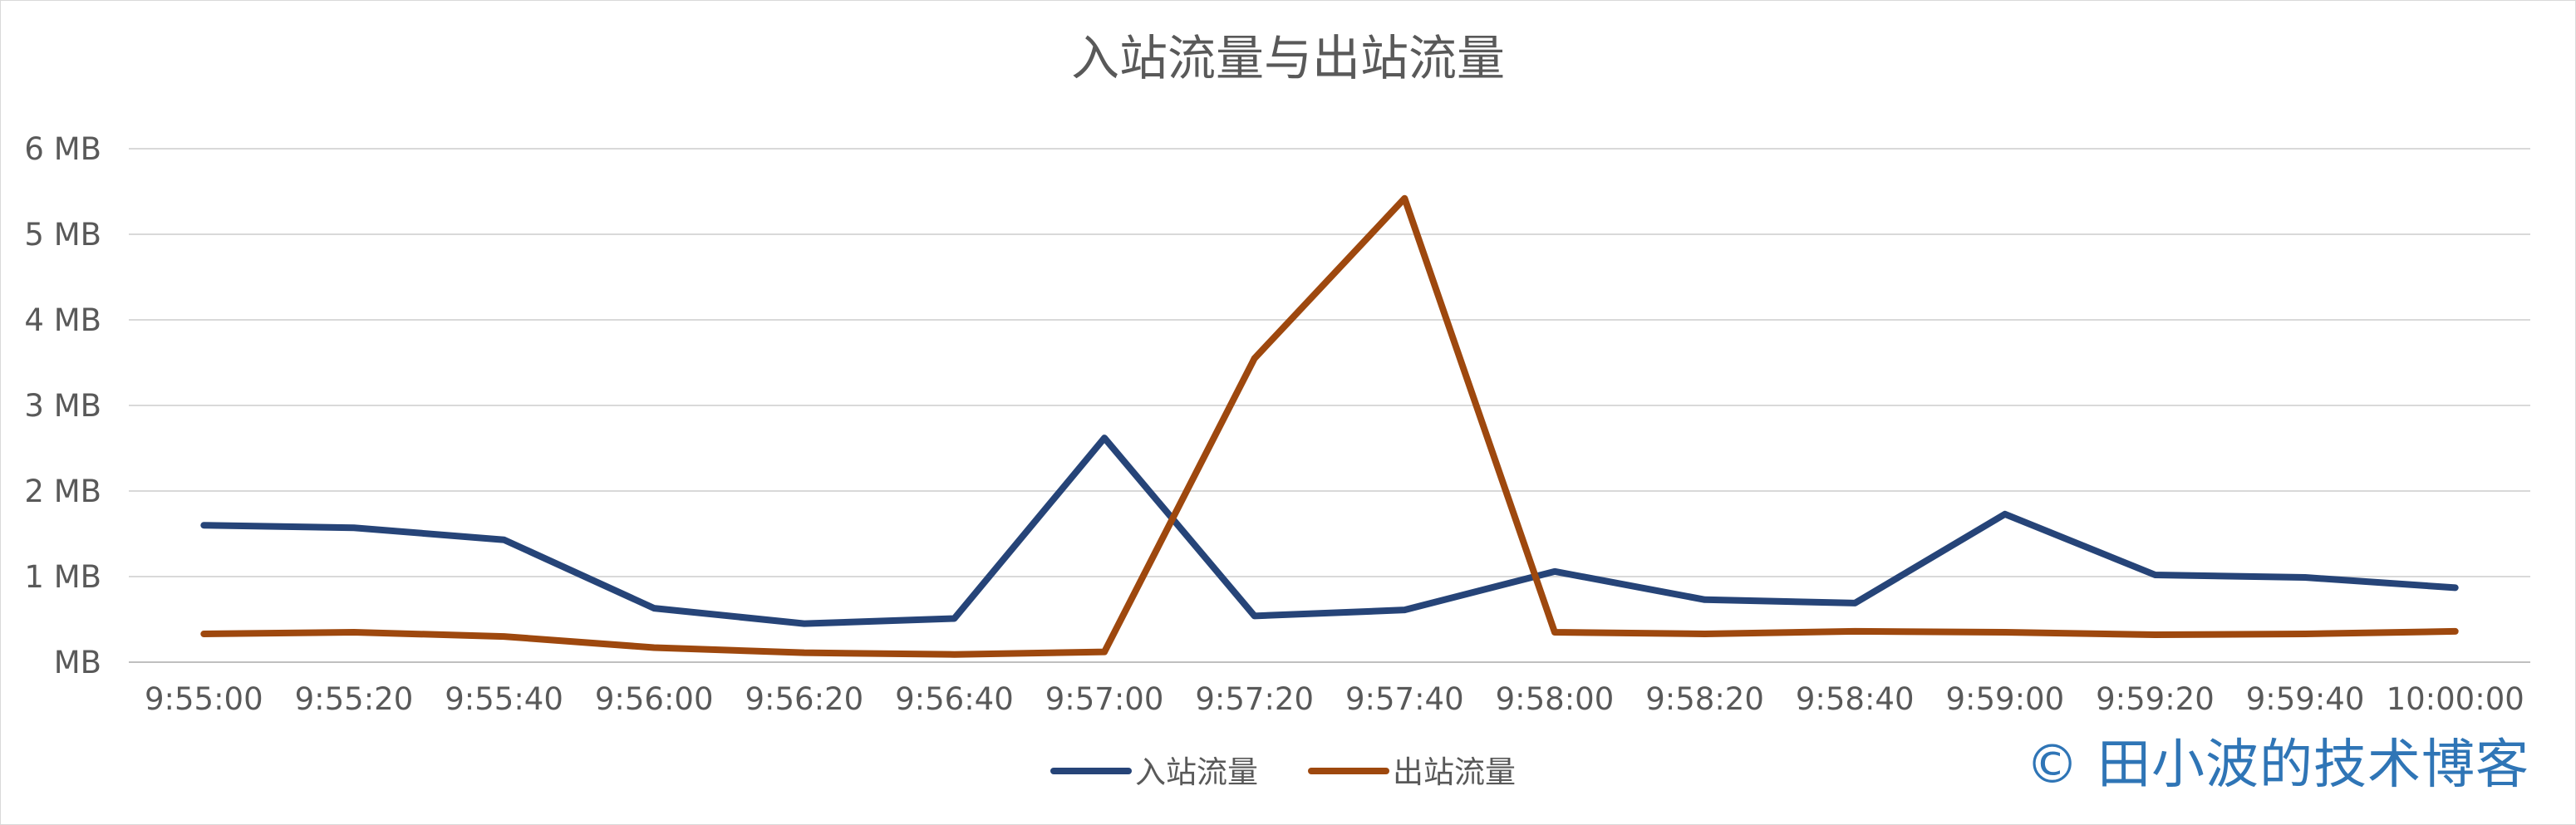 This screenshot has width=2576, height=825. Describe the element at coordinates (204, 699) in the screenshot. I see `x-tick-label: 9:55:00` at that location.